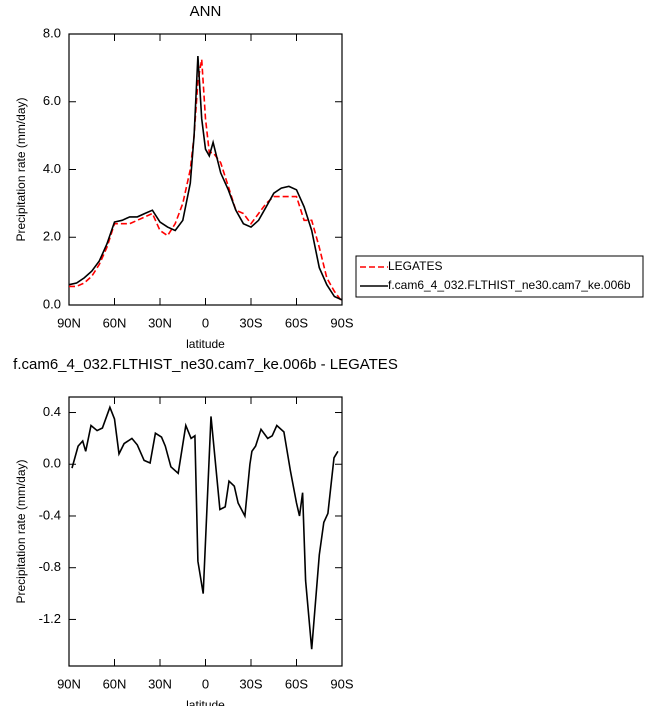 The width and height of the screenshot is (649, 706). Describe the element at coordinates (499, 276) in the screenshot. I see `legend-box` at that location.